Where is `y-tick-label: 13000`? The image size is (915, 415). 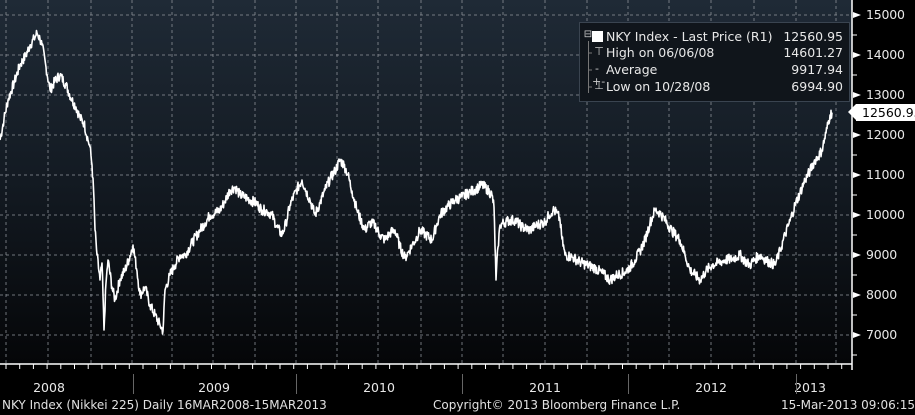 y-tick-label: 13000 is located at coordinates (885, 94).